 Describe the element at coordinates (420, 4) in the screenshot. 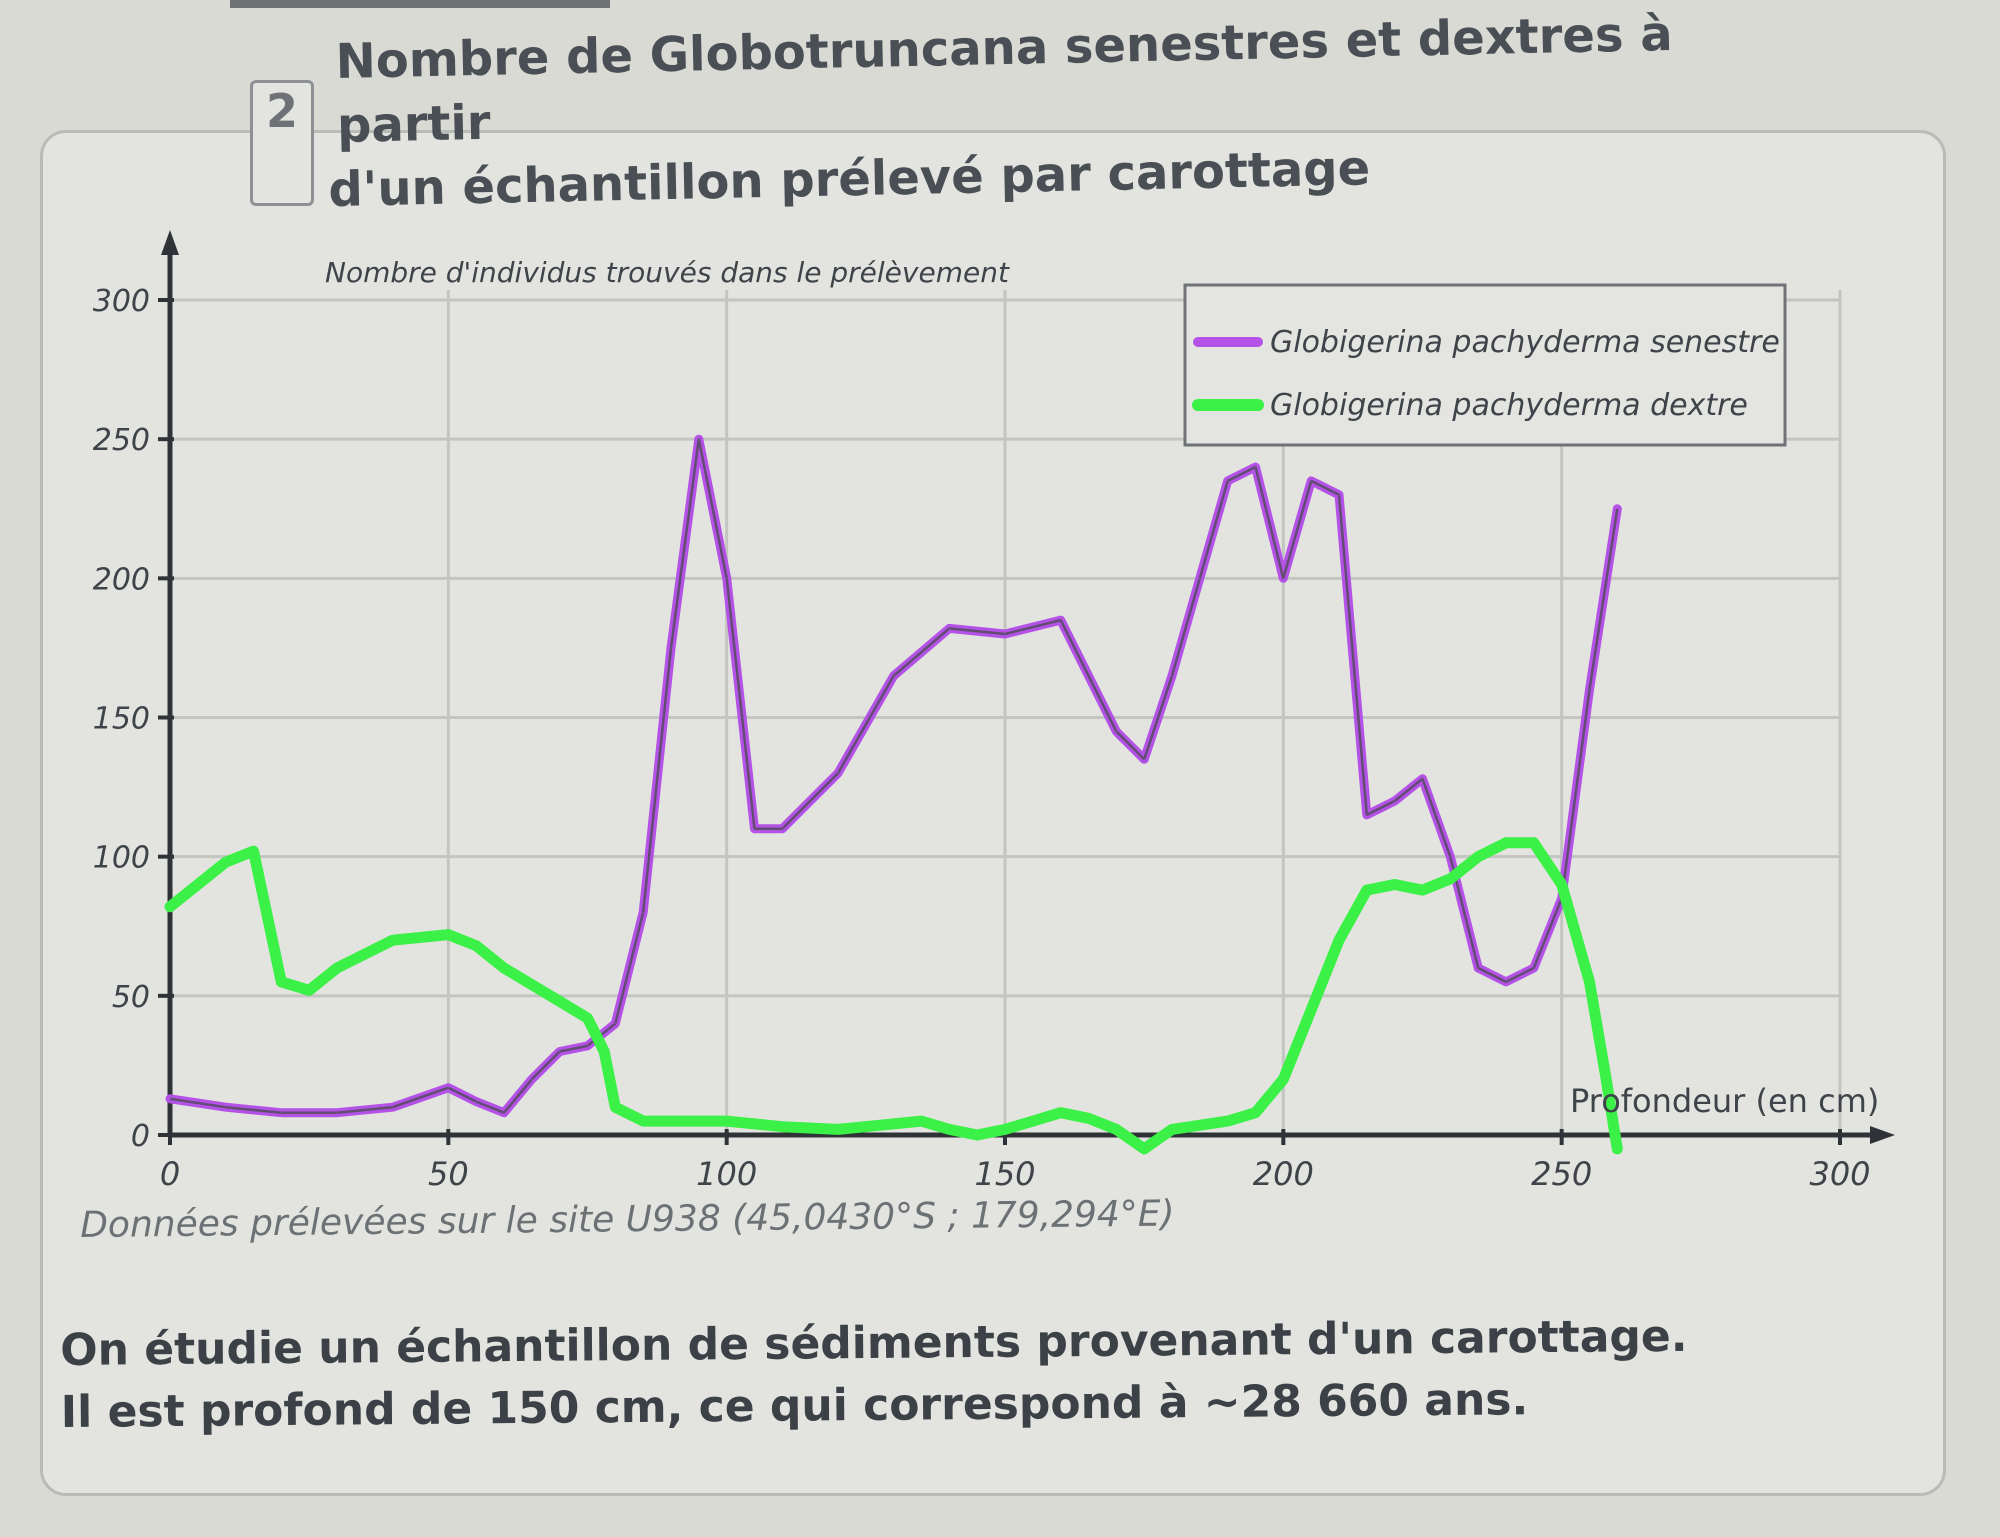

I see `top-edge-strip` at that location.